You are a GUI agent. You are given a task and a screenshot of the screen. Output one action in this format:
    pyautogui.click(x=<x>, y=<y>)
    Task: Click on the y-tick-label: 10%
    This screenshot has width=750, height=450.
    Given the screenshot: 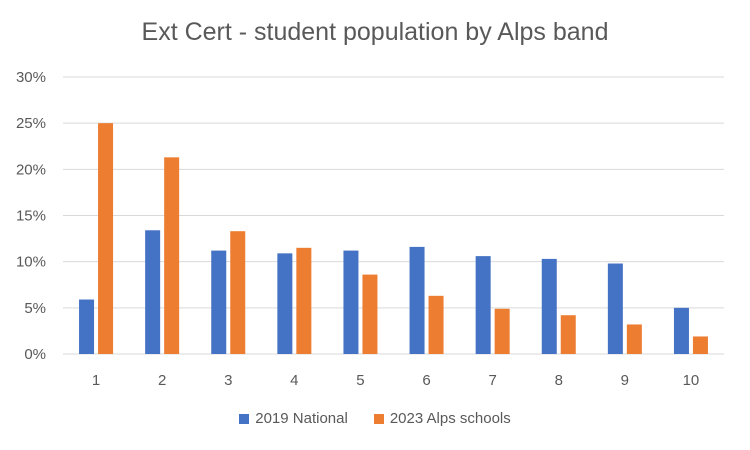 What is the action you would take?
    pyautogui.click(x=31, y=262)
    